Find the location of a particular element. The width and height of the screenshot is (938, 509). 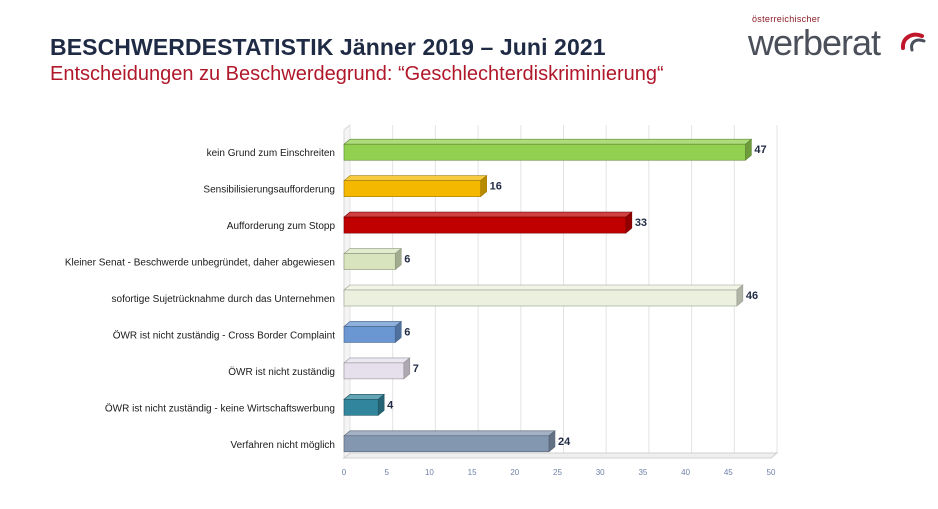

x-tick-label: 15 is located at coordinates (472, 472).